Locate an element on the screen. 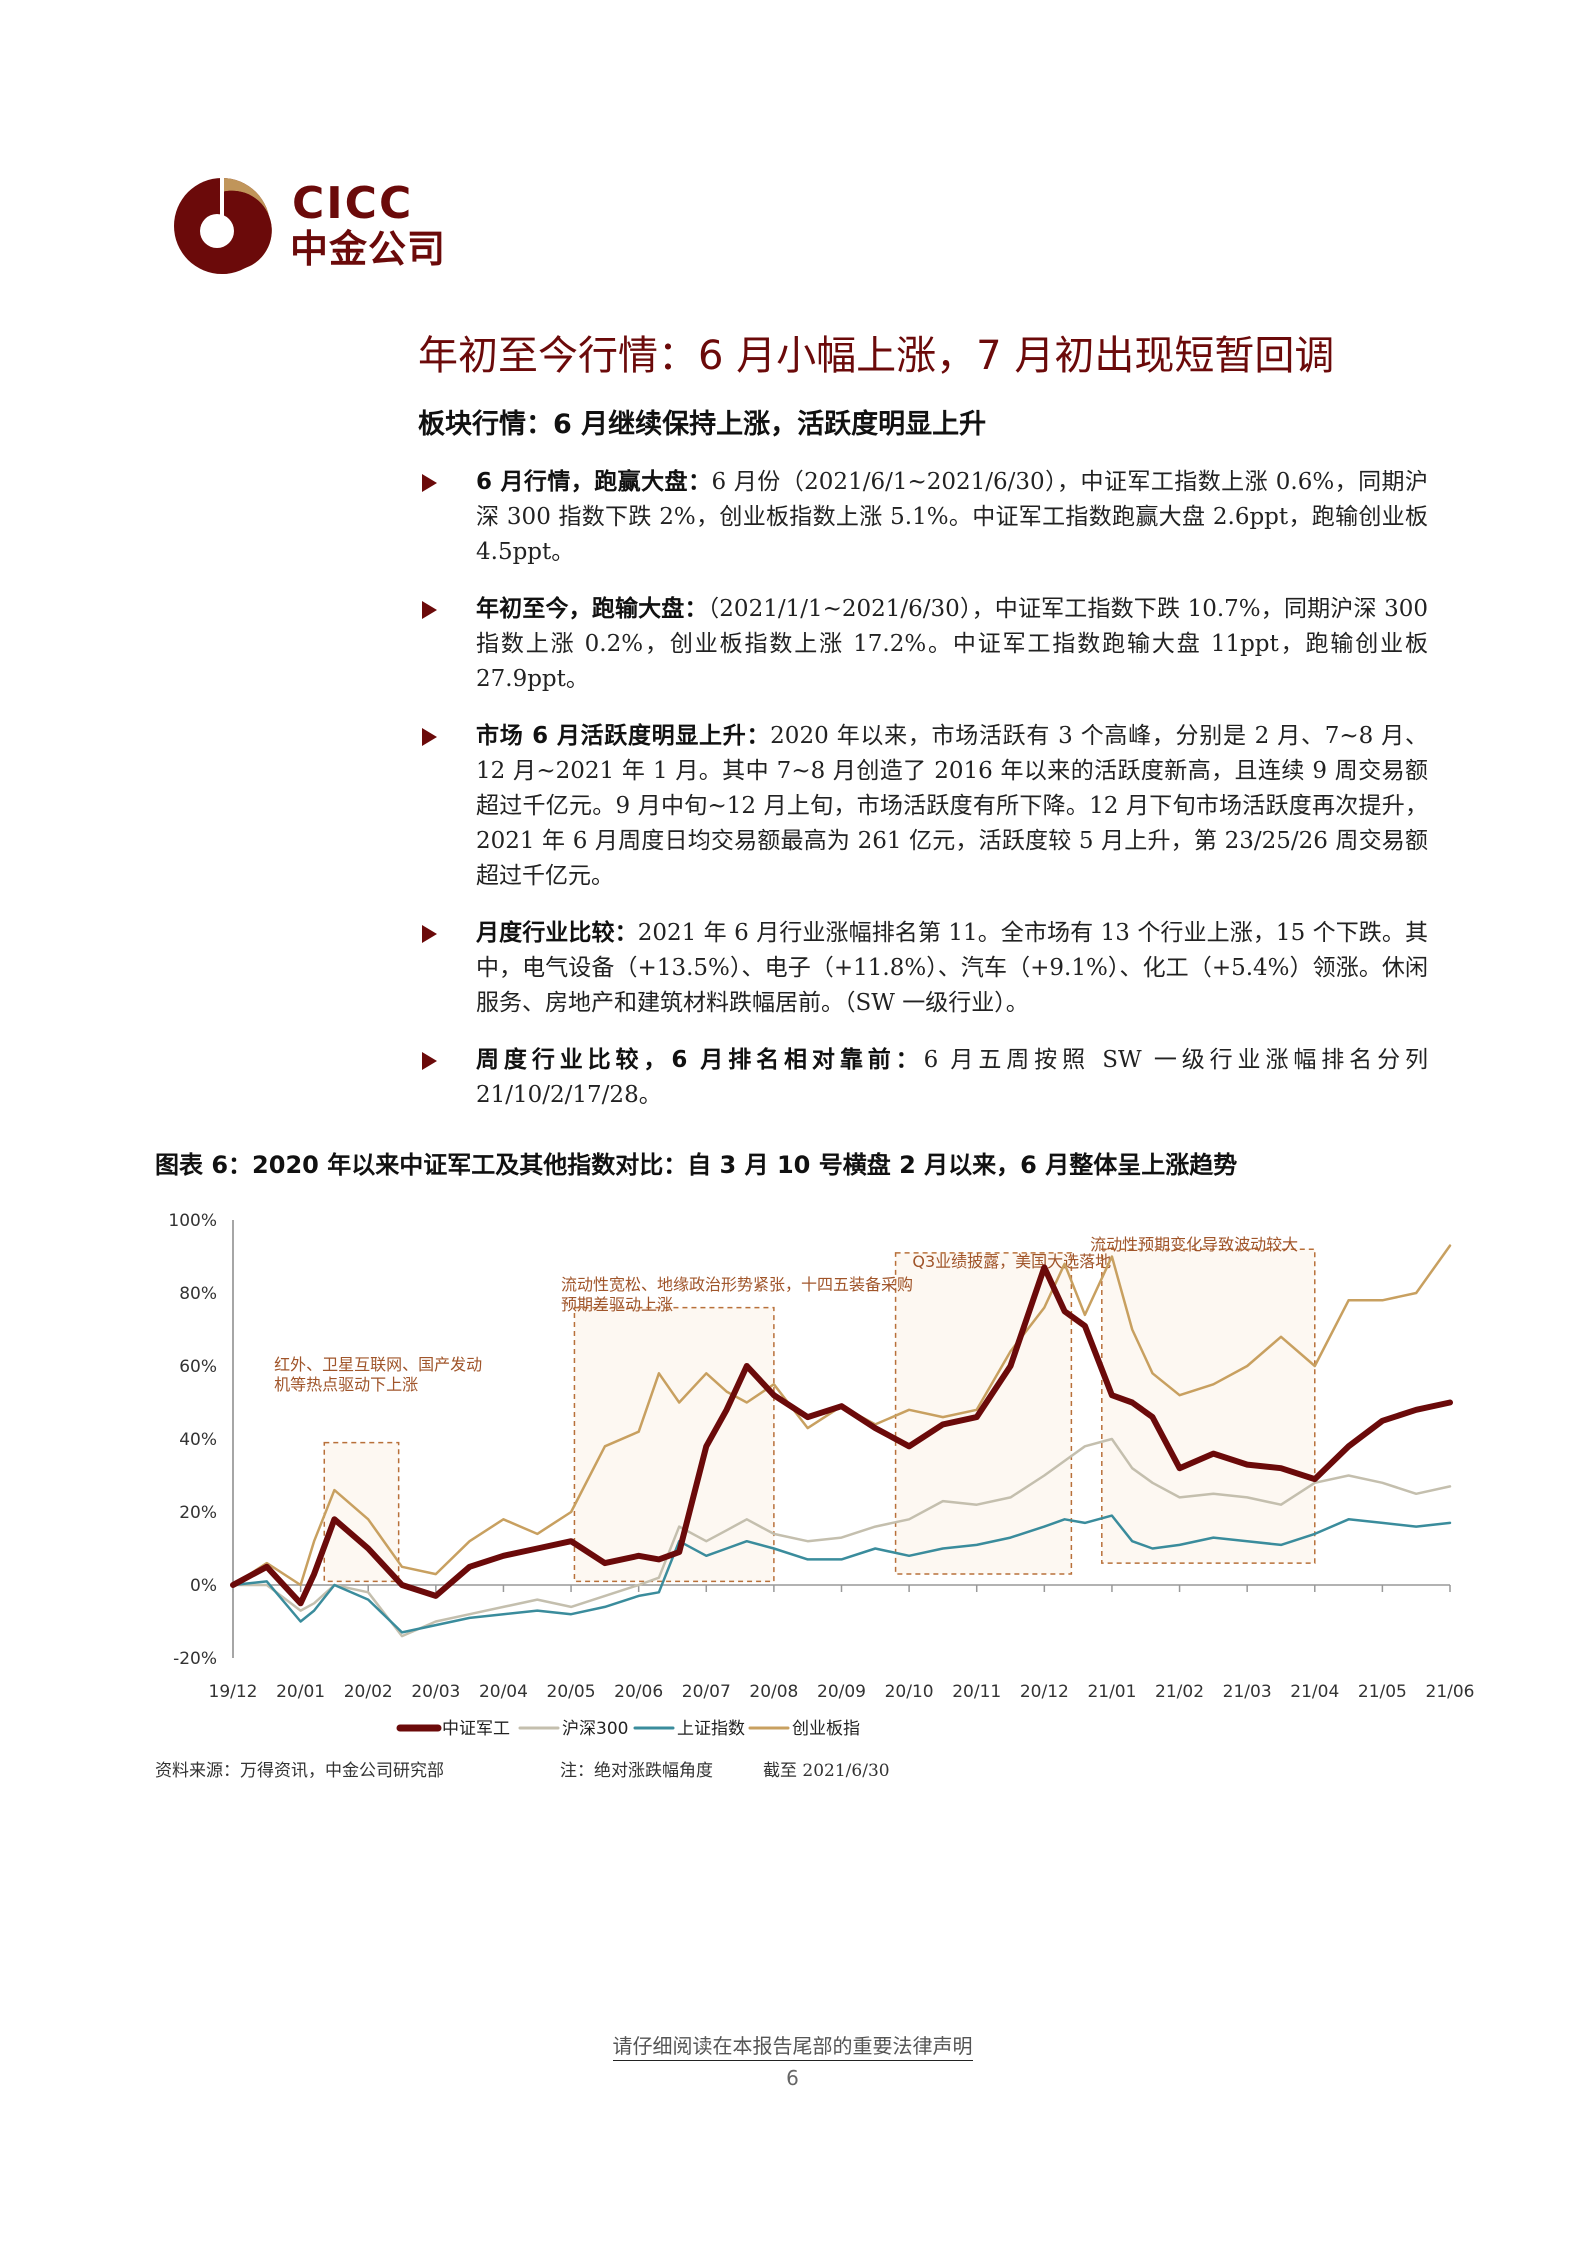  annotation-text: 机等热点驱动下上涨 is located at coordinates (346, 1384).